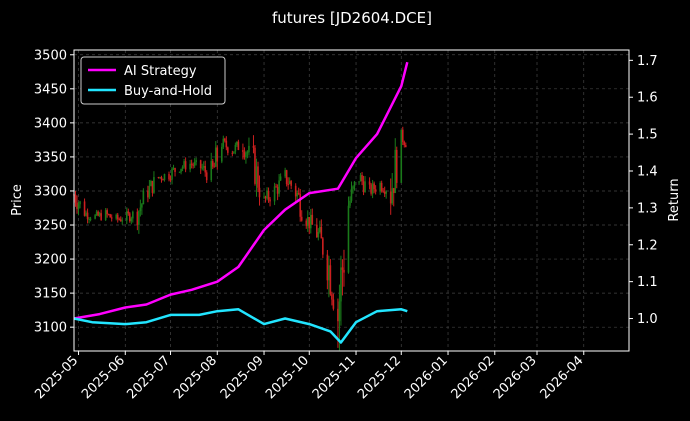  What do you see at coordinates (647, 245) in the screenshot?
I see `y-tick-right-label: 1.2` at bounding box center [647, 245].